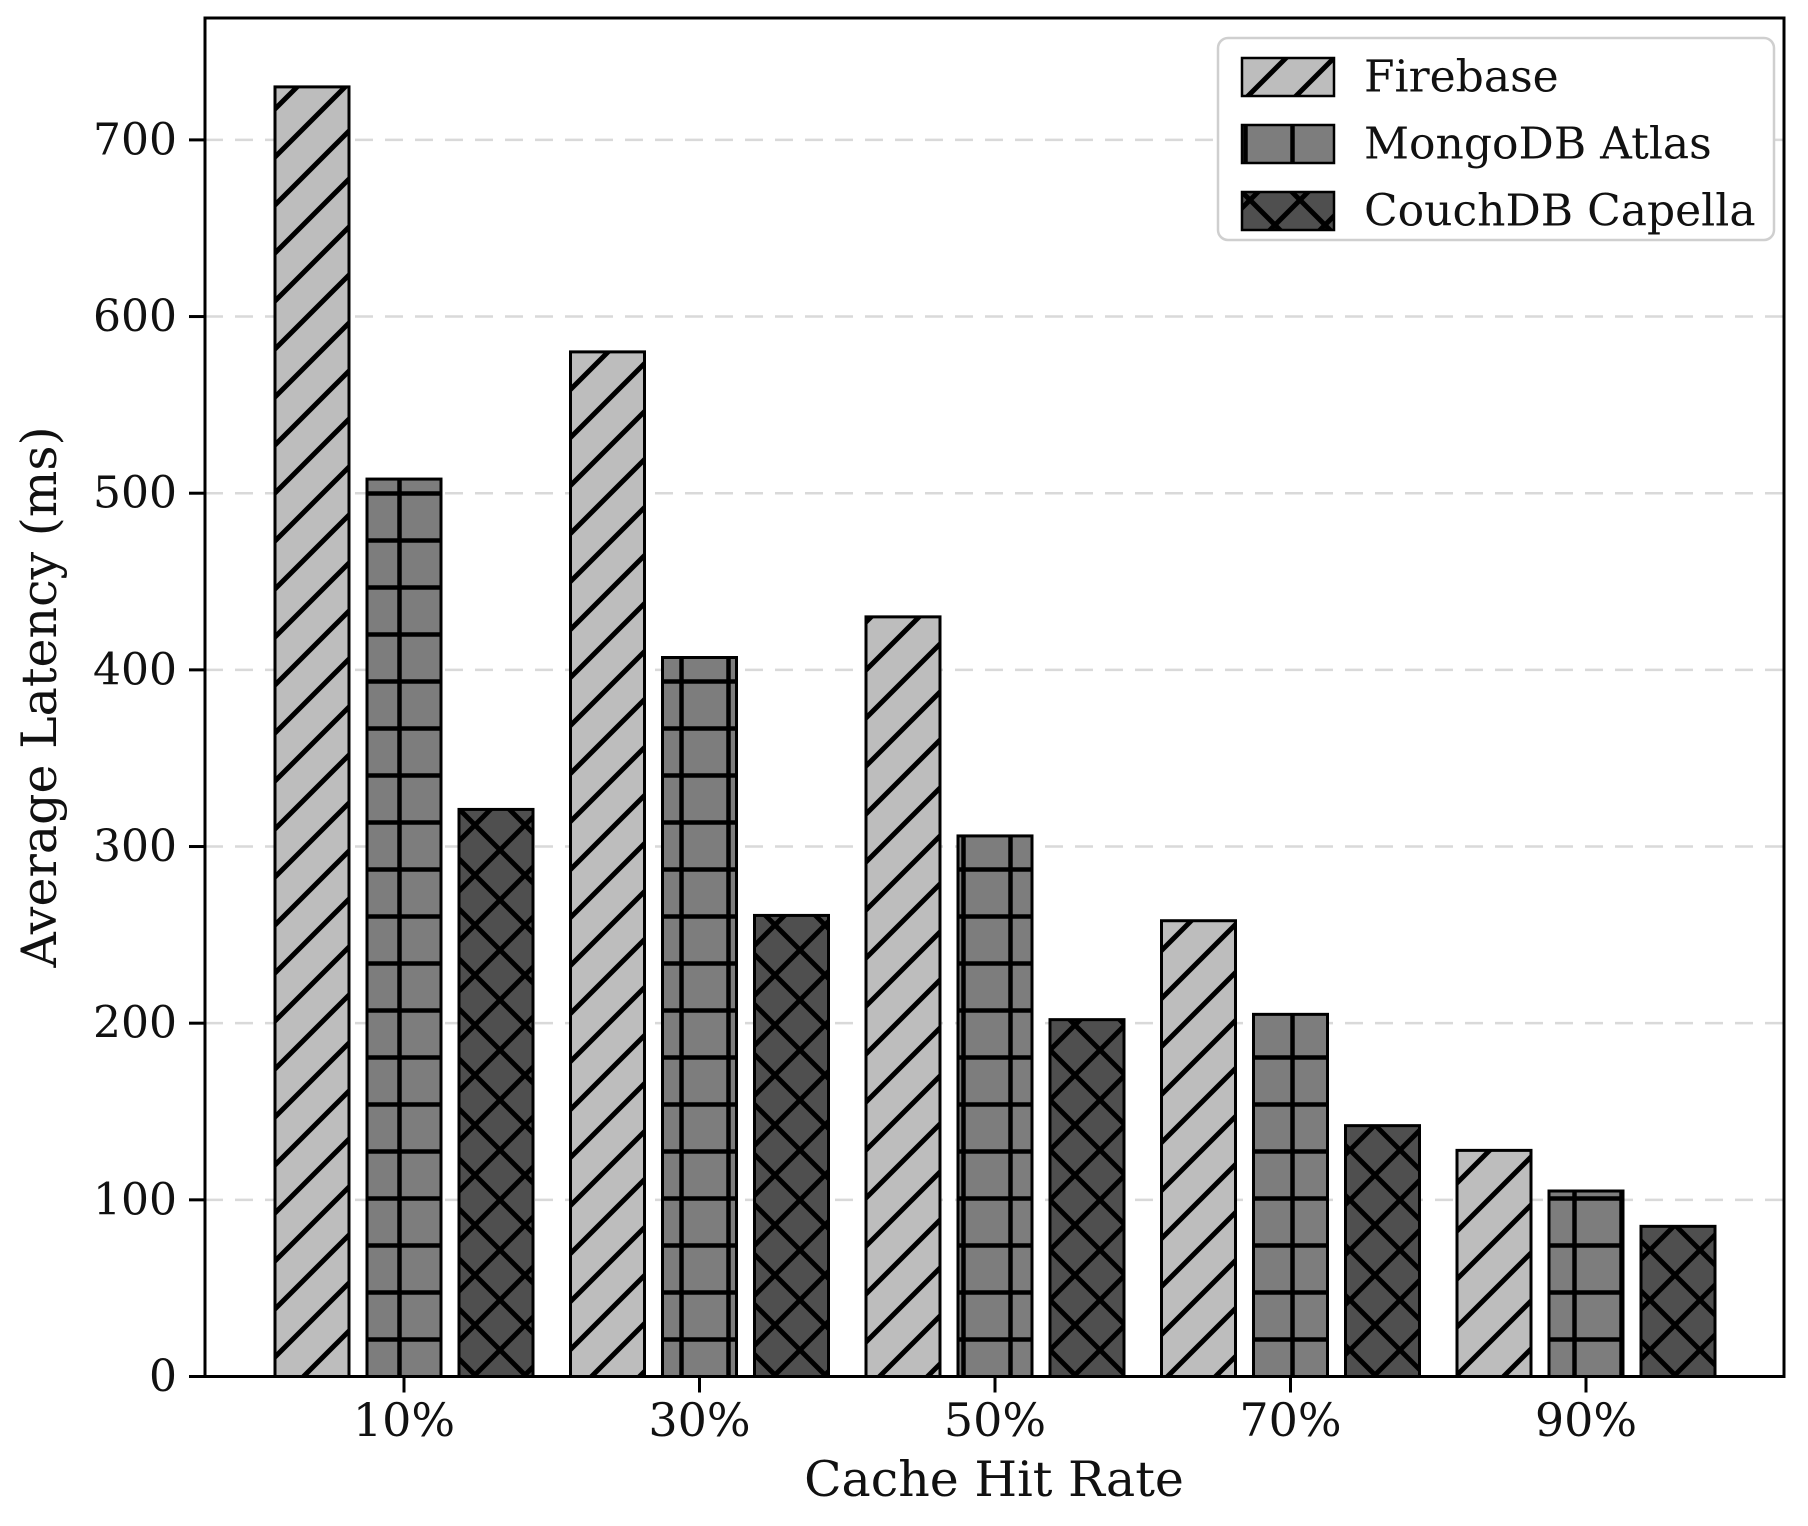 The height and width of the screenshot is (1526, 1808). I want to click on legend-swatch-firebase, so click(1288, 77).